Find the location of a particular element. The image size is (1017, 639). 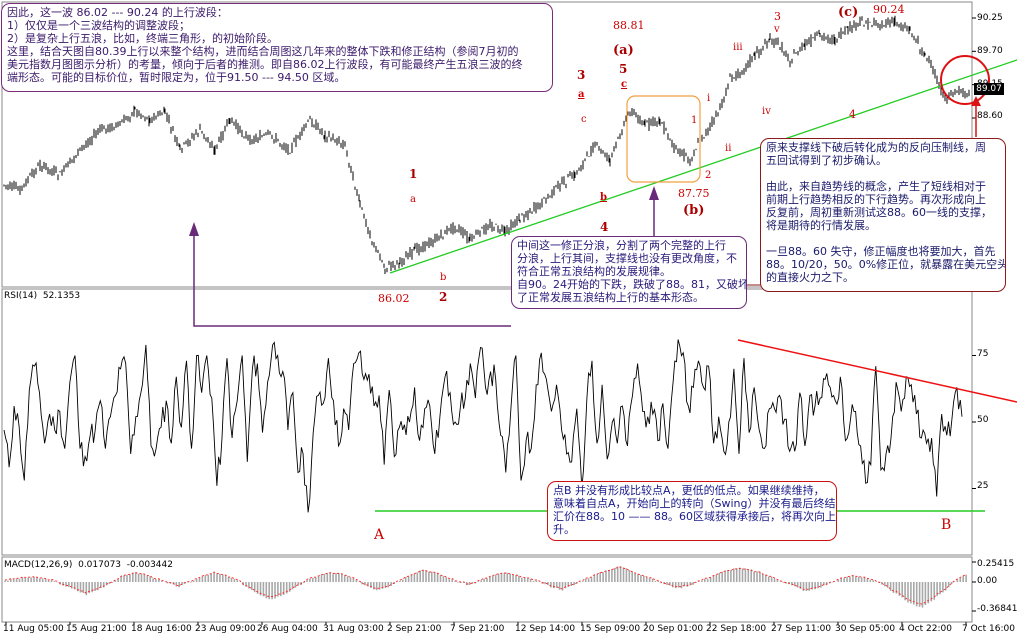

annotation-line: 分浪，上行其间，支撑线也没有更改角度，不 is located at coordinates (627, 258).